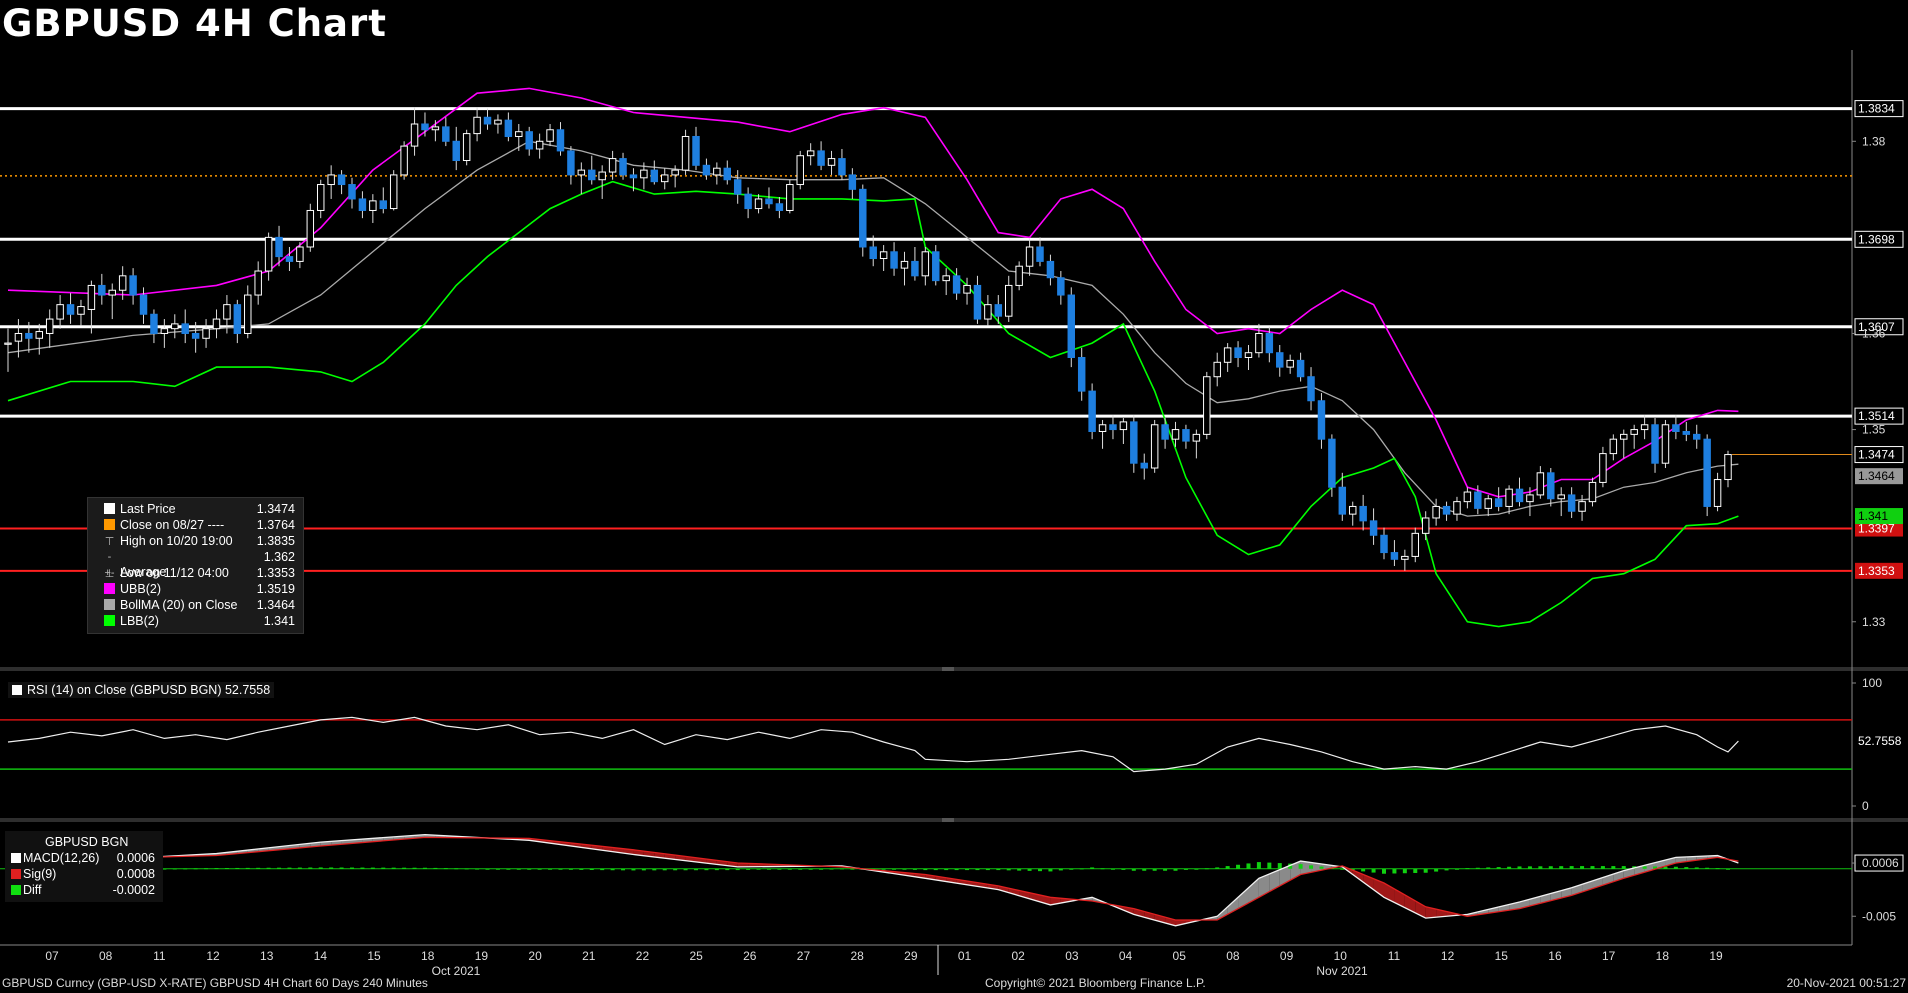 The width and height of the screenshot is (1908, 993). What do you see at coordinates (109, 508) in the screenshot?
I see `legend-swatch-last` at bounding box center [109, 508].